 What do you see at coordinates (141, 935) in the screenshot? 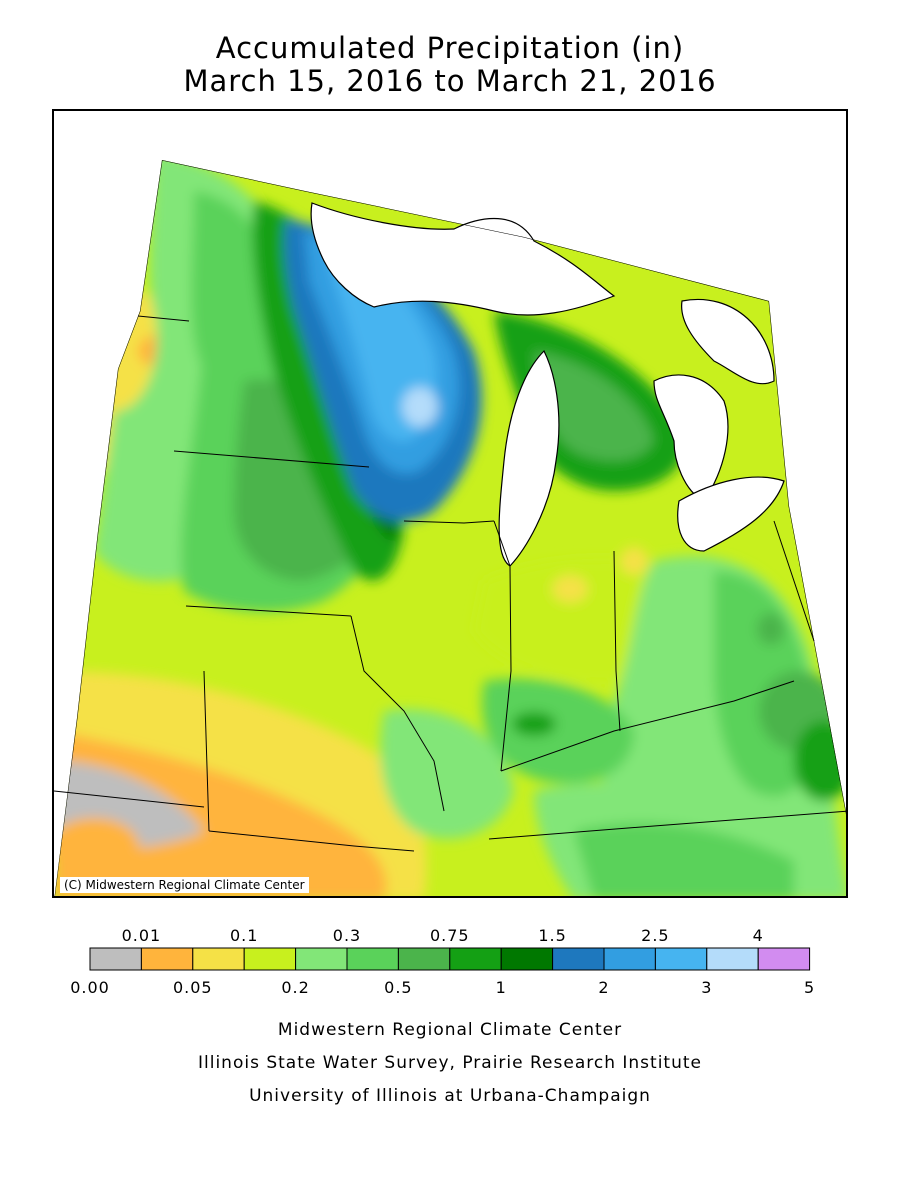
I see `legend-top-label: 0.01` at bounding box center [141, 935].